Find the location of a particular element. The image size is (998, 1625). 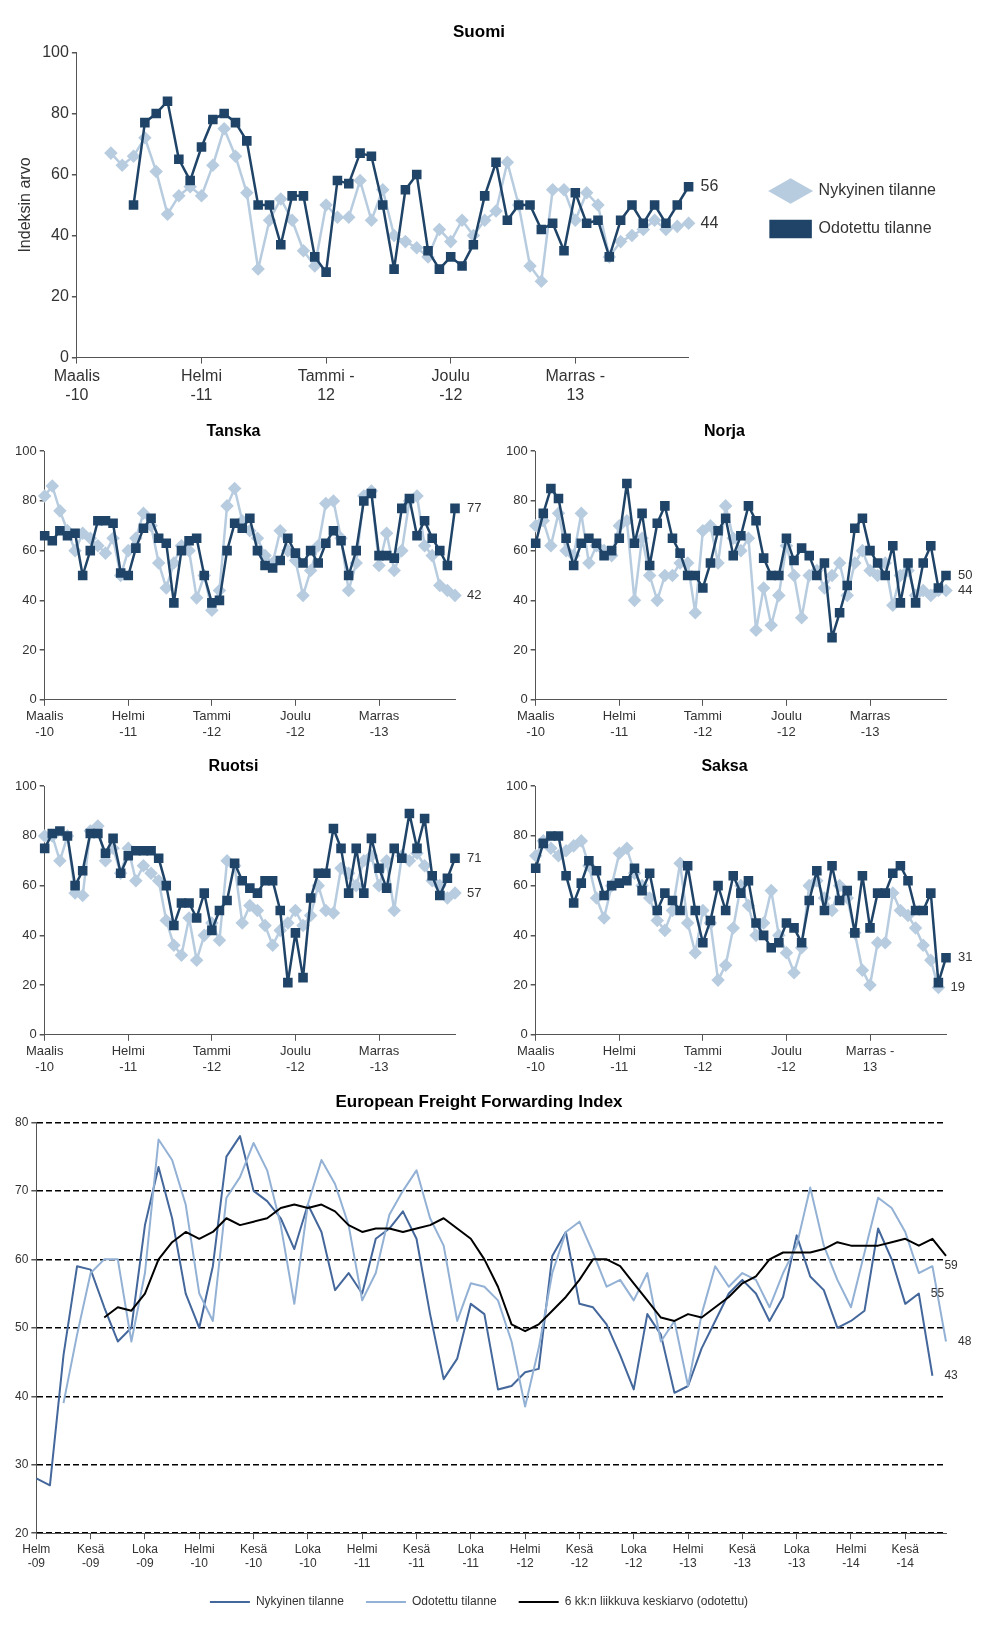

x-tick-label: Loka -13 is located at coordinates (796, 1556).